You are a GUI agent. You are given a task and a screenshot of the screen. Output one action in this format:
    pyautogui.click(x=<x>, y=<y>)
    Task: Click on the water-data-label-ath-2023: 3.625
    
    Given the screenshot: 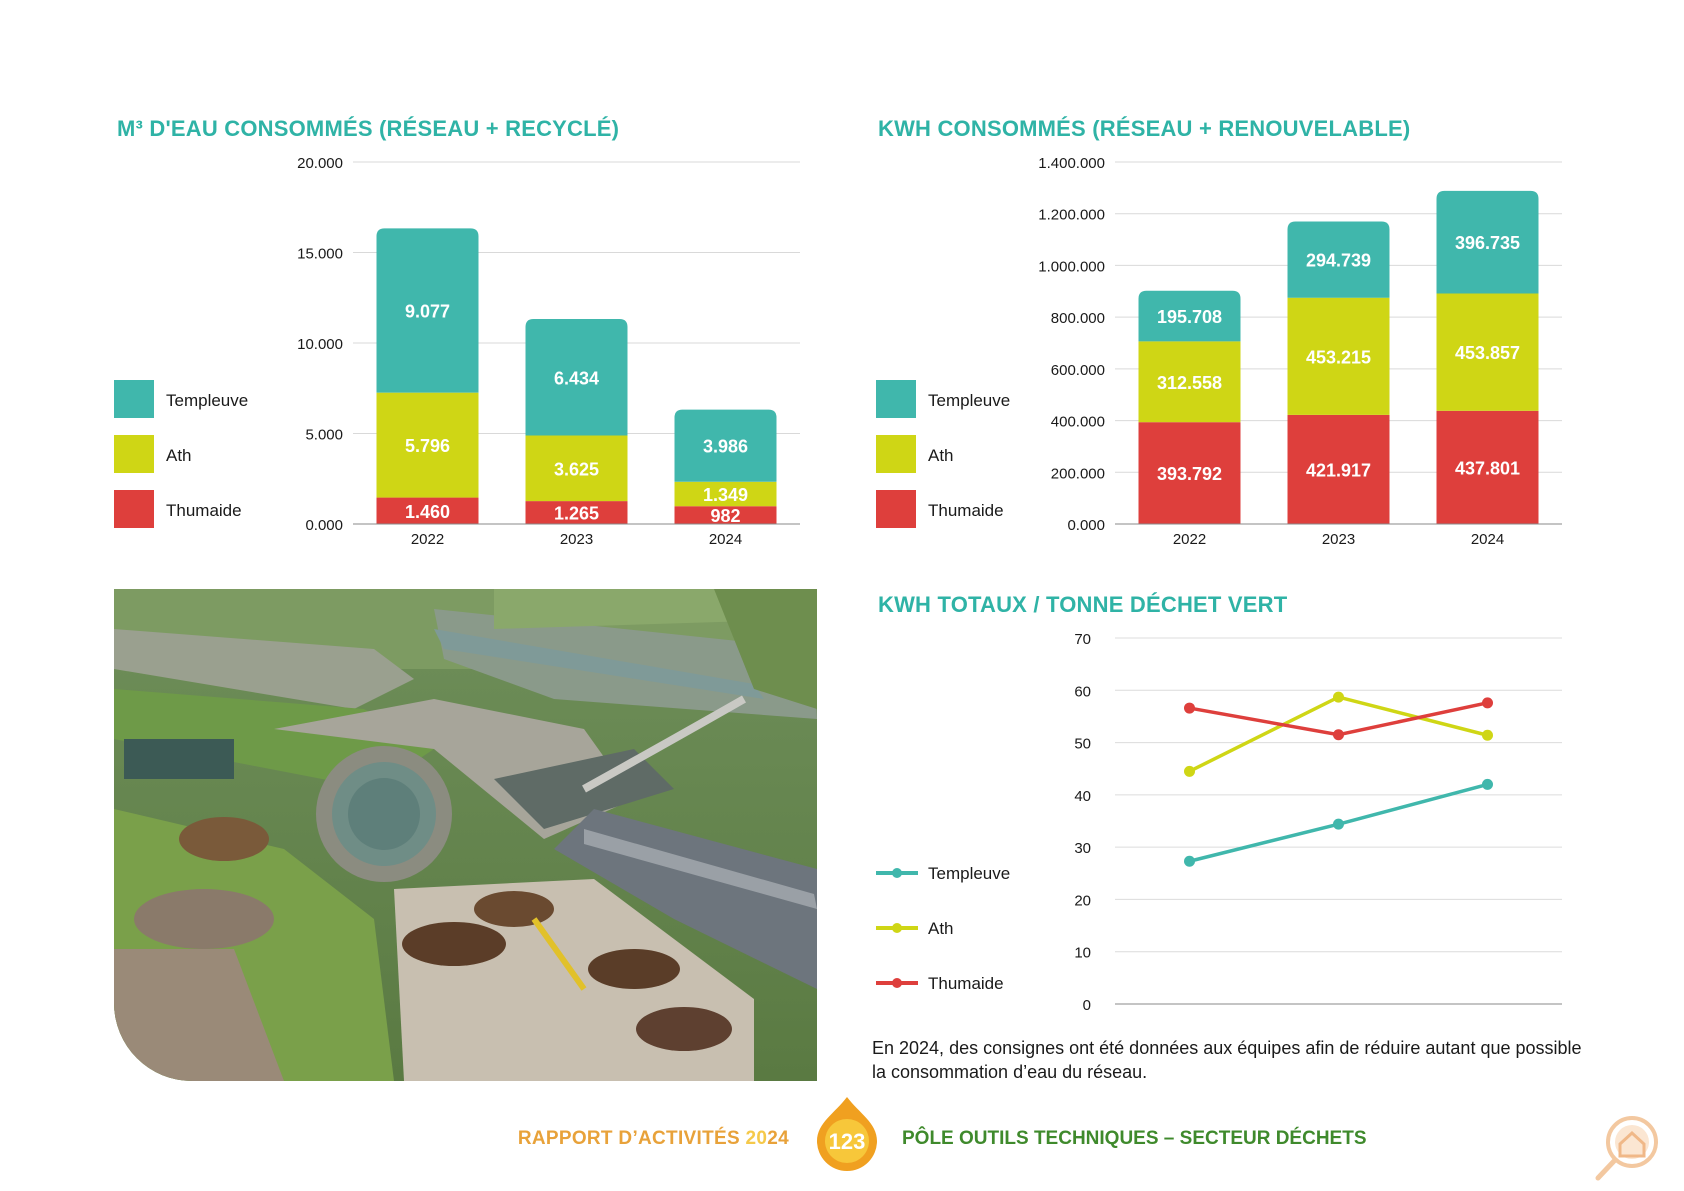 What is the action you would take?
    pyautogui.click(x=576, y=469)
    